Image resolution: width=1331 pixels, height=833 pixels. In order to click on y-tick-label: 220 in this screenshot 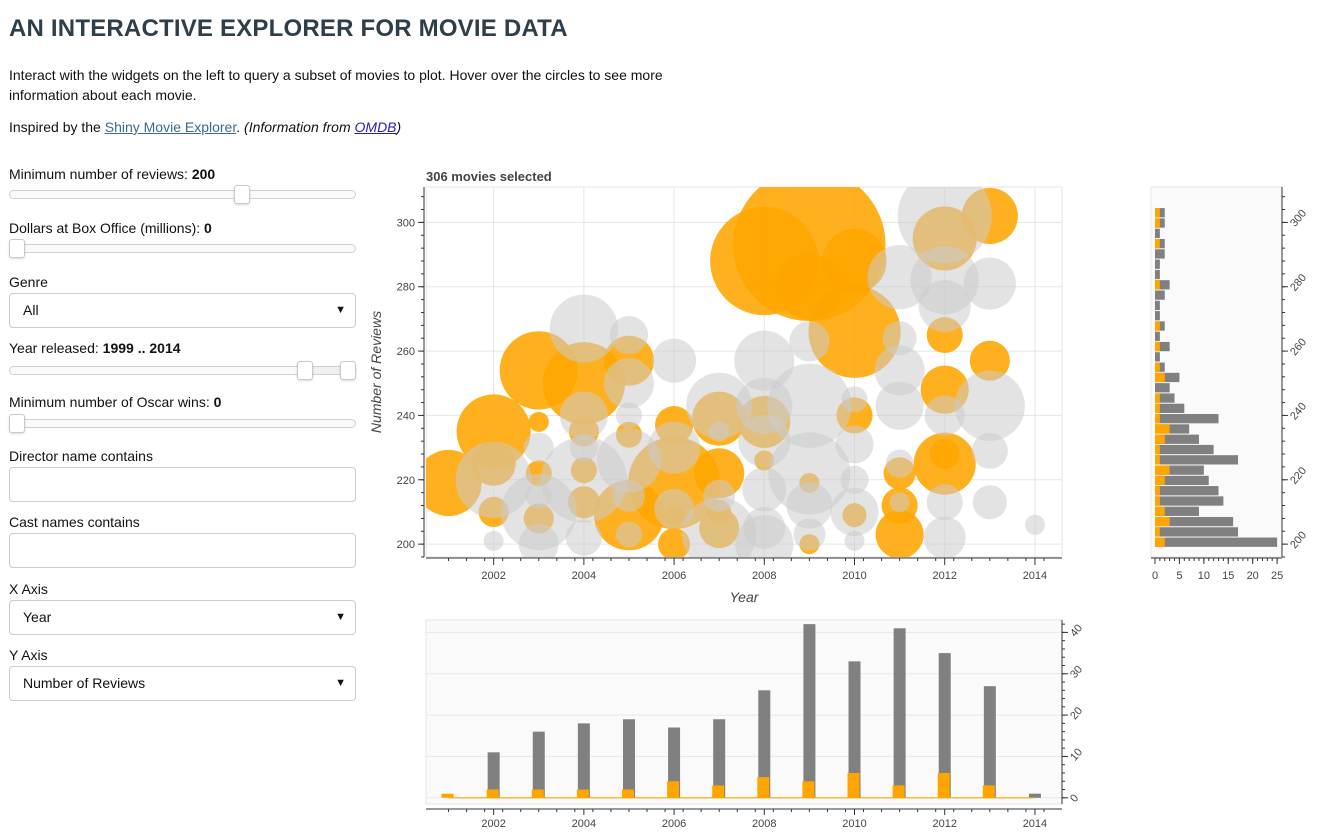, I will do `click(406, 481)`.